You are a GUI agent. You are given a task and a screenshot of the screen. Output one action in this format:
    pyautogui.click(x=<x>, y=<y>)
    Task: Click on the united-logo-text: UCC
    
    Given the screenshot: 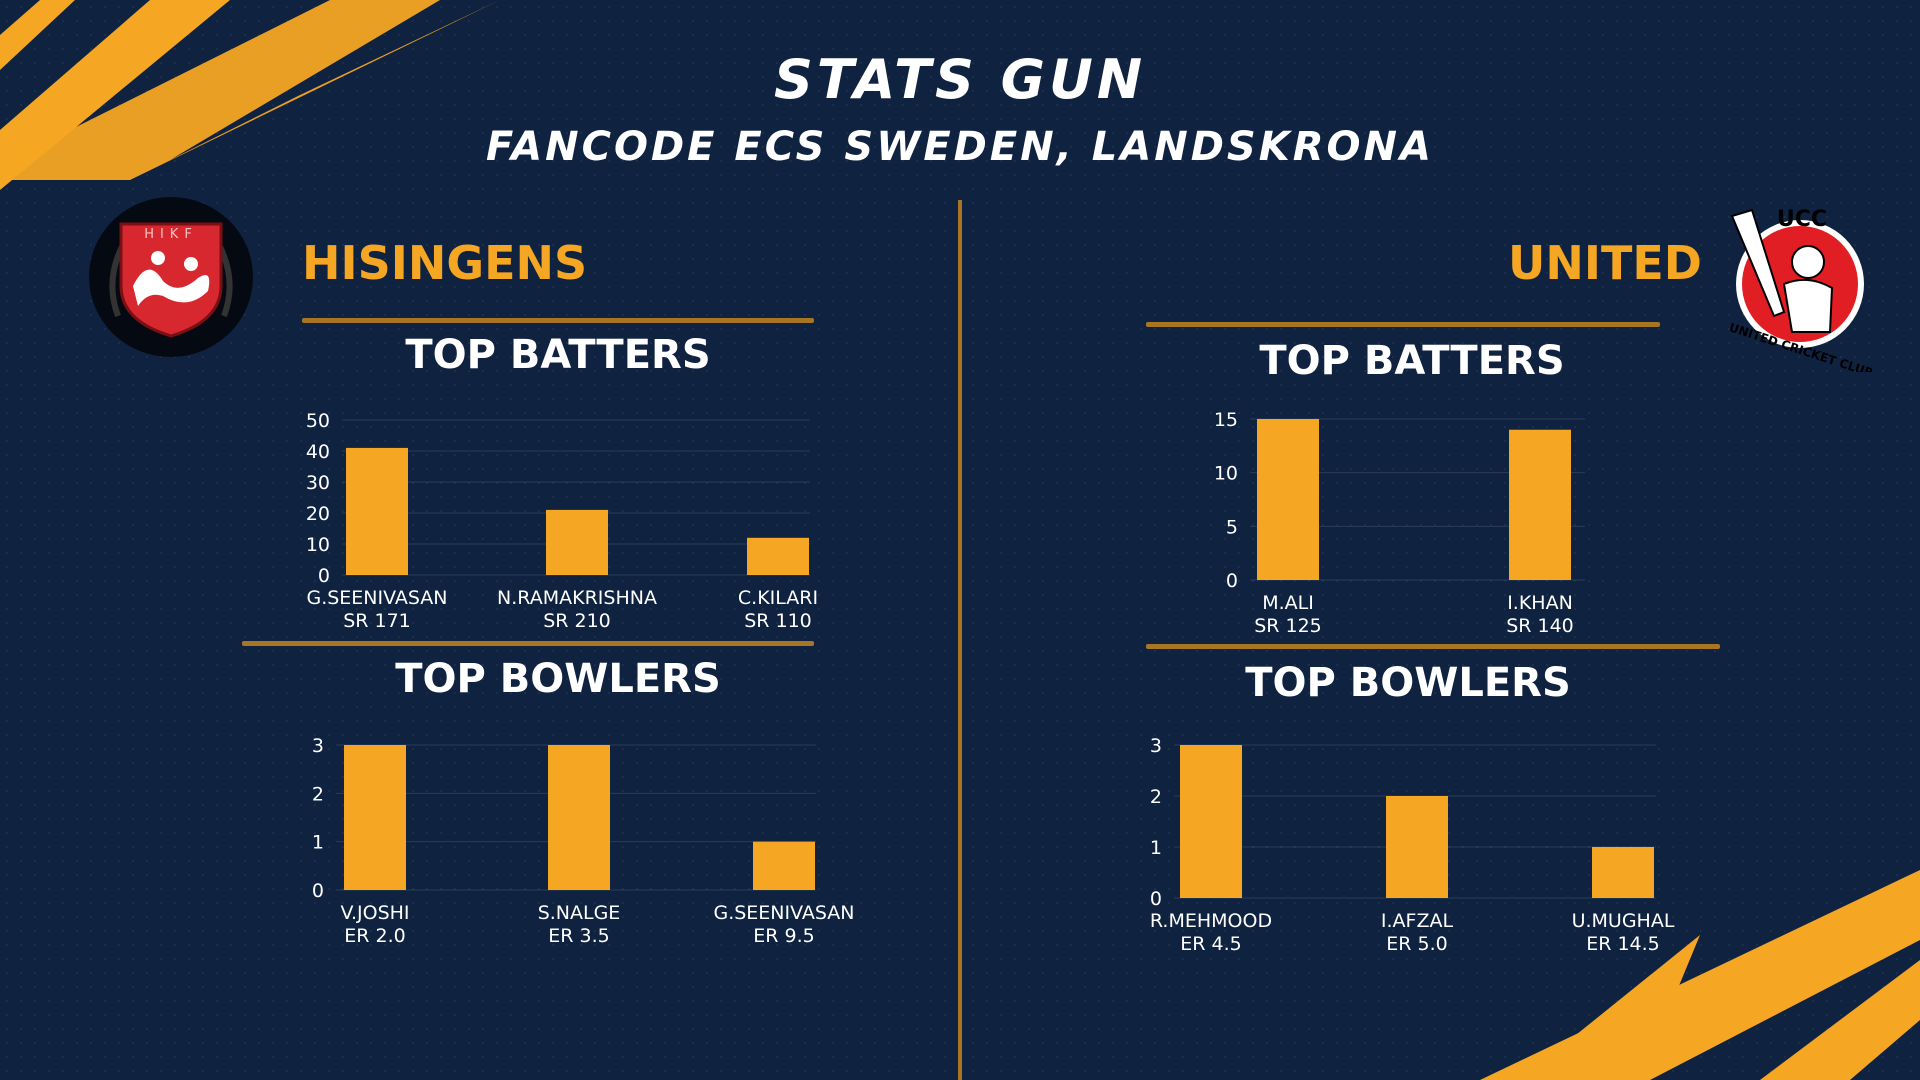 What is the action you would take?
    pyautogui.click(x=1802, y=219)
    